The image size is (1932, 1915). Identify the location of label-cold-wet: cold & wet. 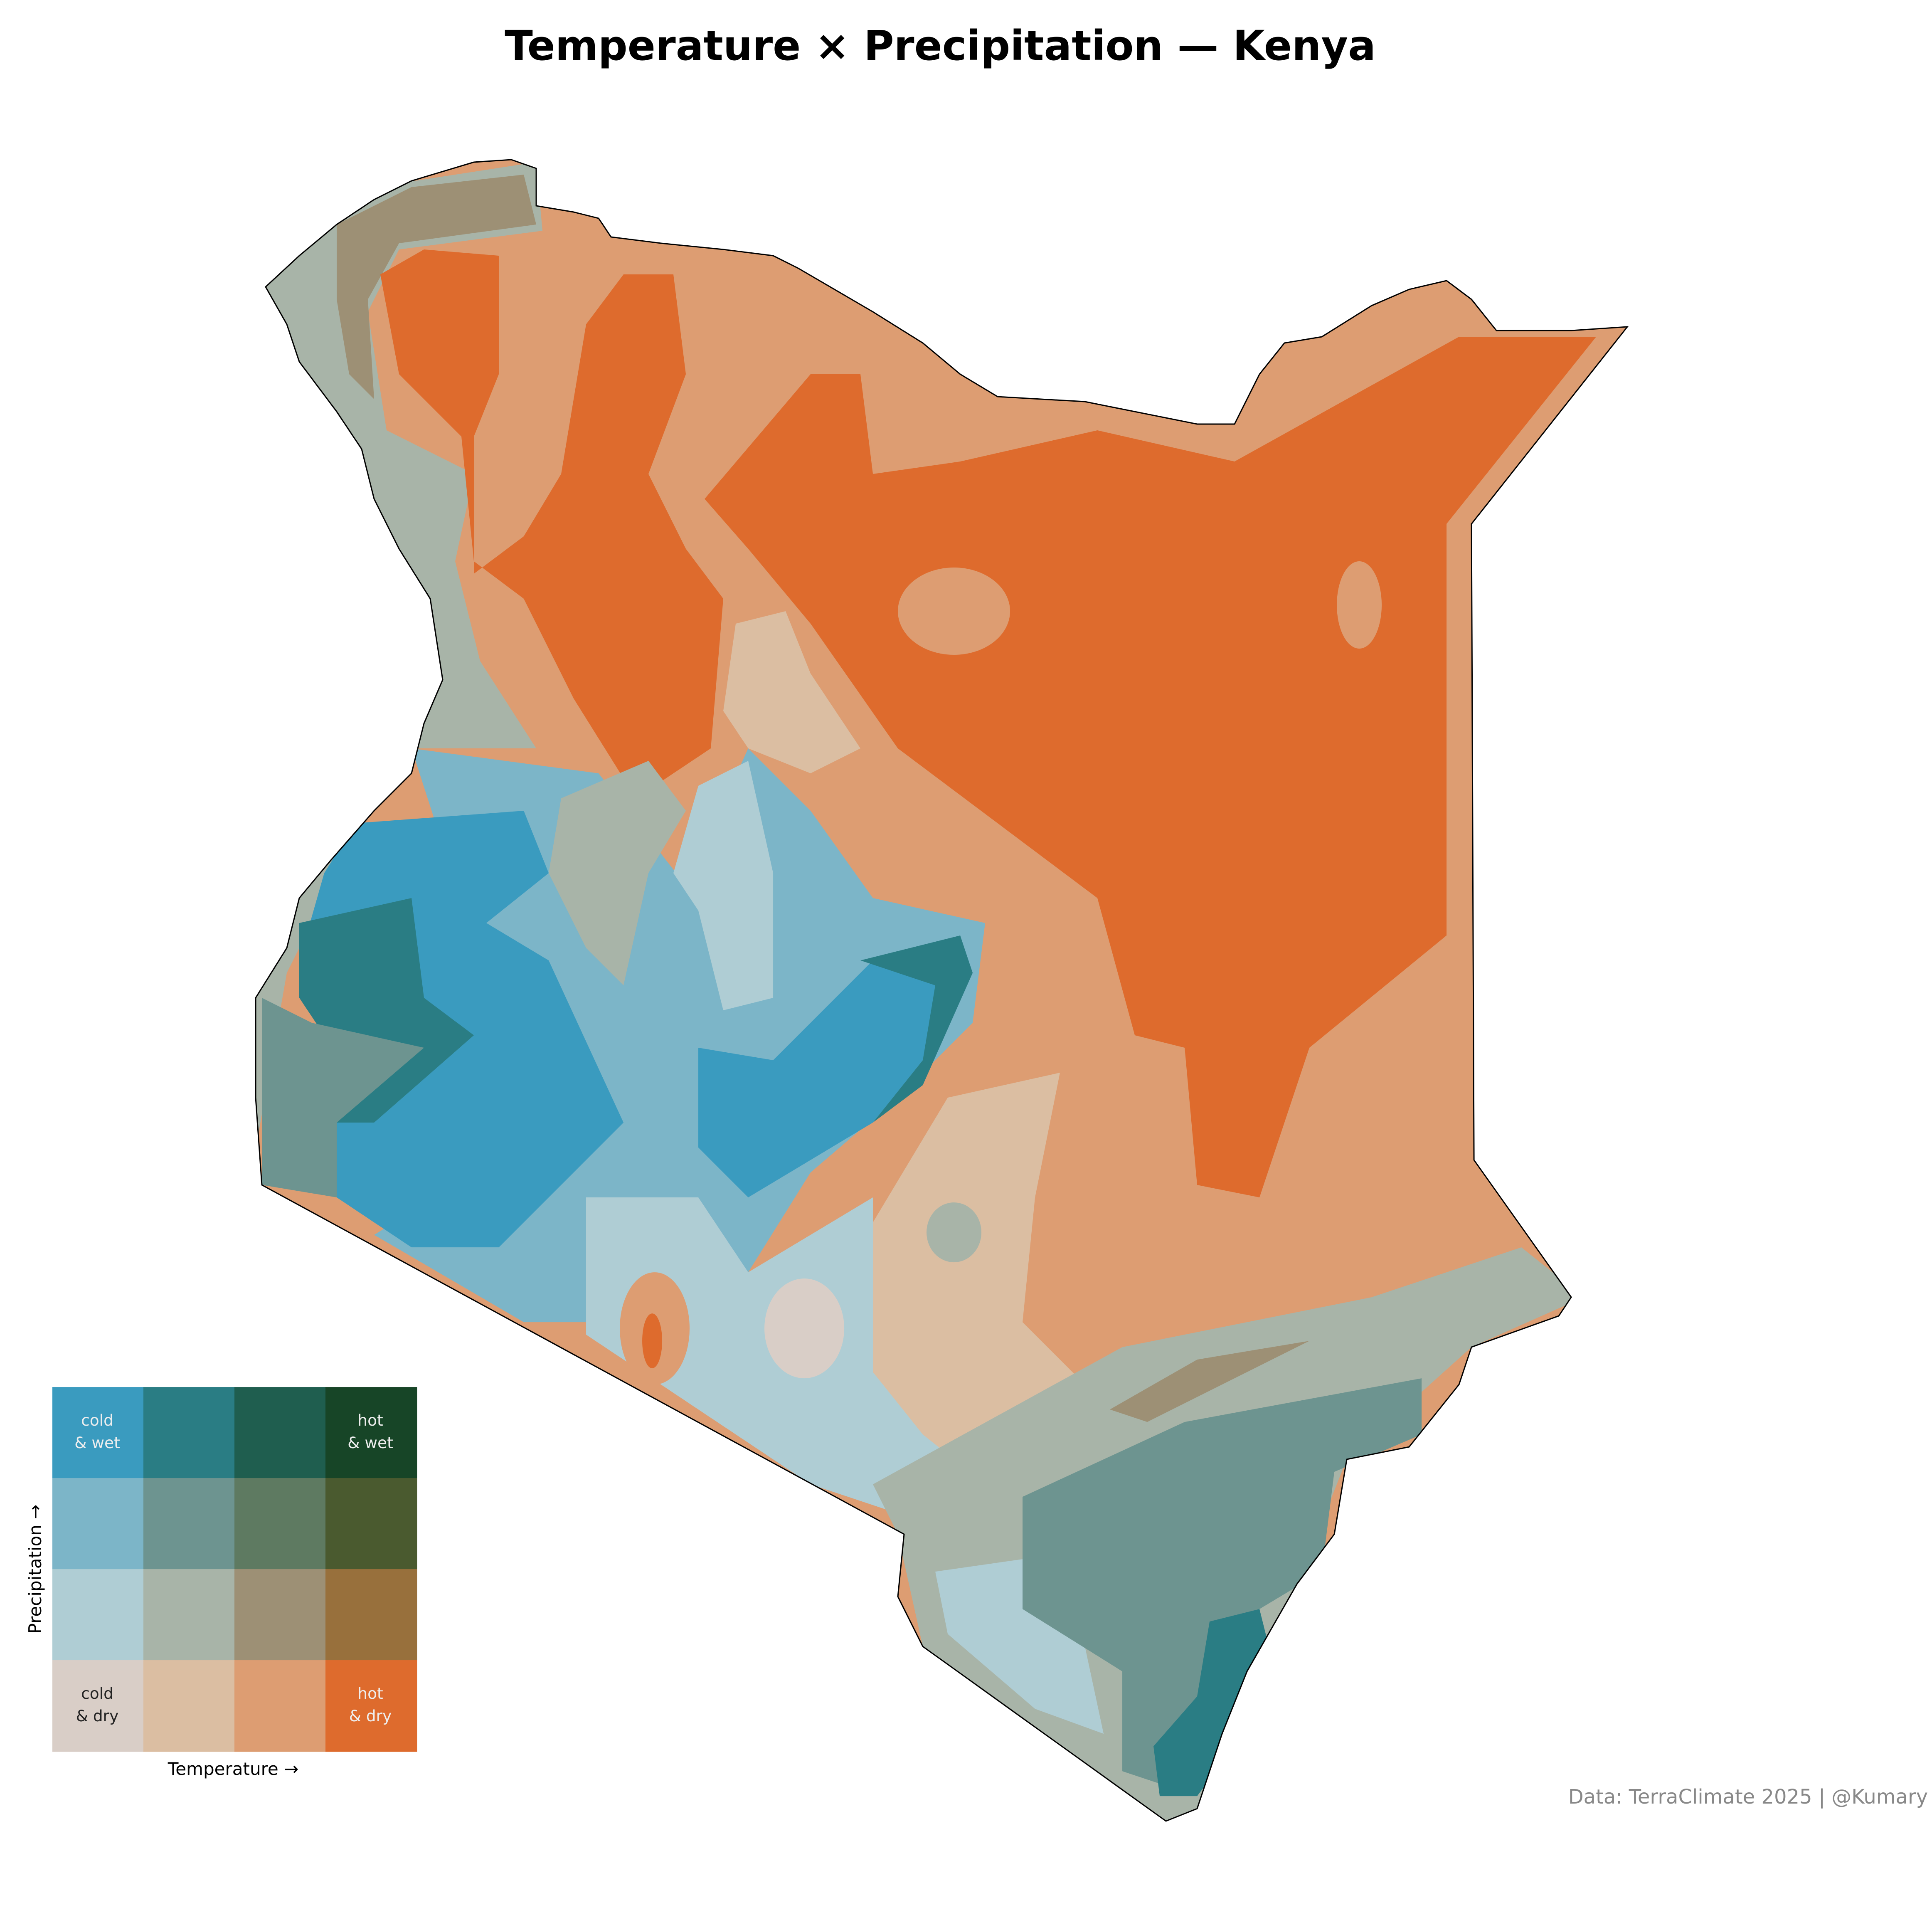
(97, 1431).